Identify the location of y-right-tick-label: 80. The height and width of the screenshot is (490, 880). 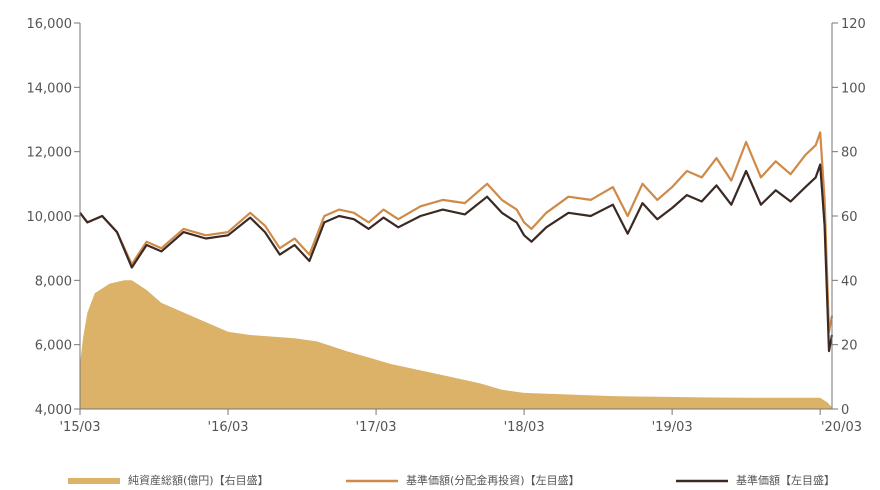
(849, 153).